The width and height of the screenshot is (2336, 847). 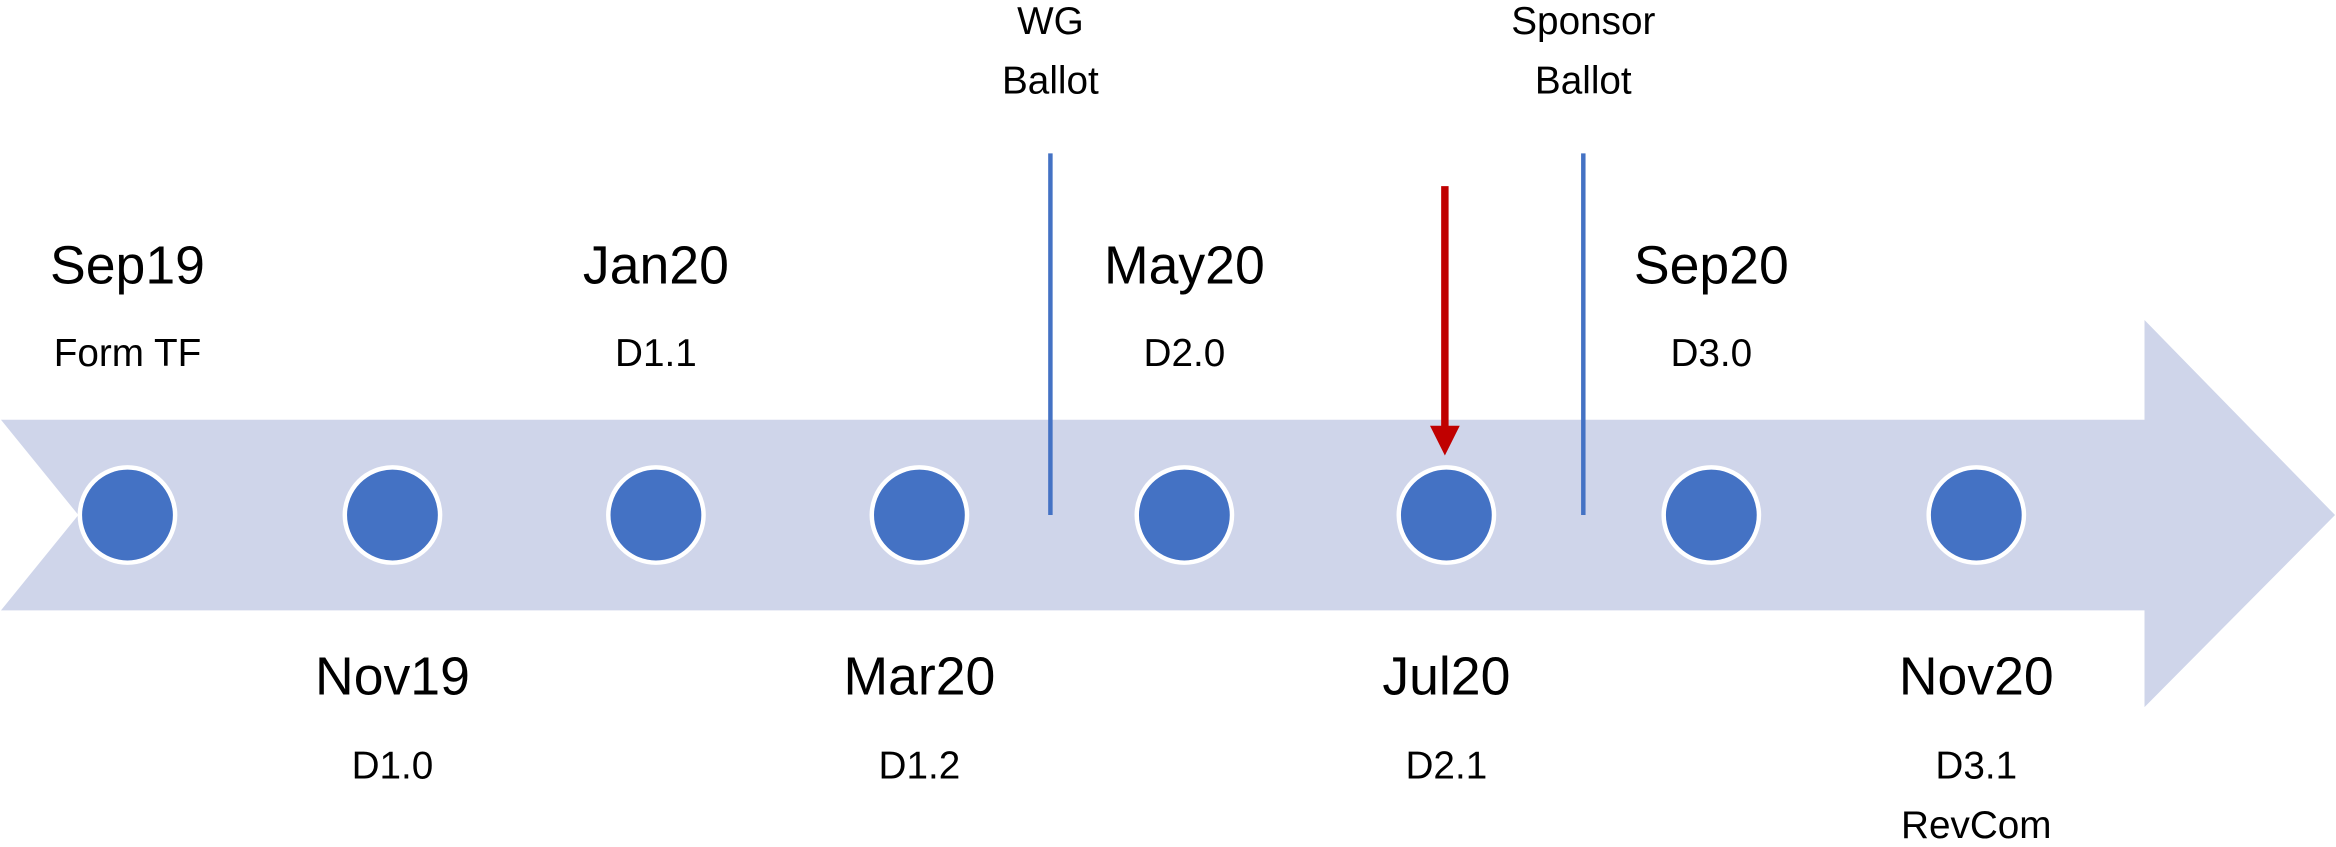 What do you see at coordinates (1050, 21) in the screenshot?
I see `ballot-label: WG` at bounding box center [1050, 21].